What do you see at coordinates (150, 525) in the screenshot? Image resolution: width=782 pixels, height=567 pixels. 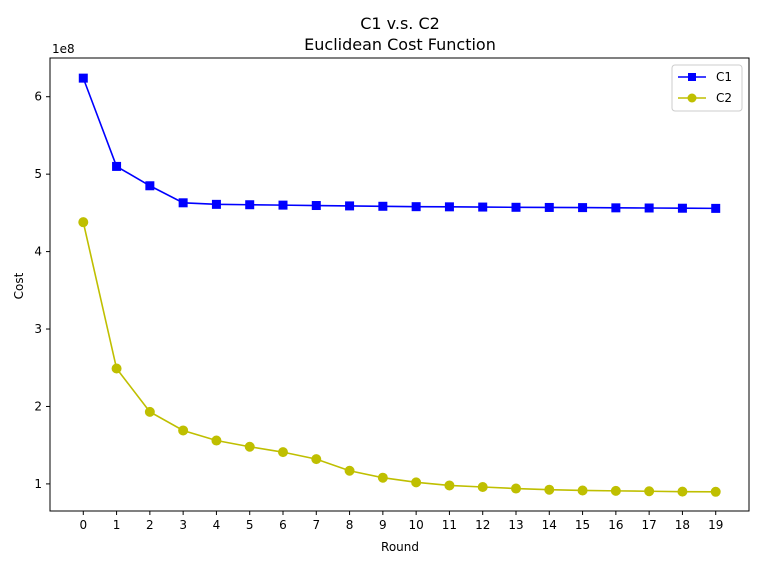 I see `x-tick-label: 2` at bounding box center [150, 525].